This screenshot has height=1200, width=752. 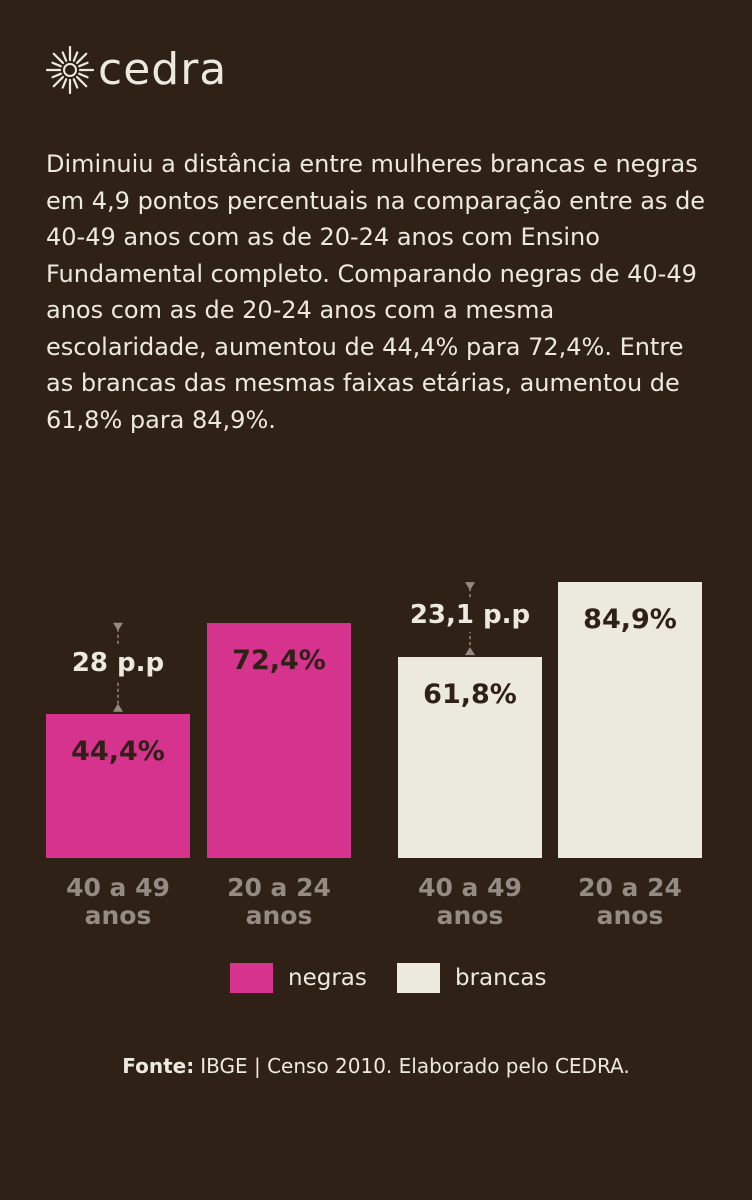 I want to click on source-text: IBGE | Censo 2010. Elaborado pelo CEDRA., so click(x=415, y=1066).